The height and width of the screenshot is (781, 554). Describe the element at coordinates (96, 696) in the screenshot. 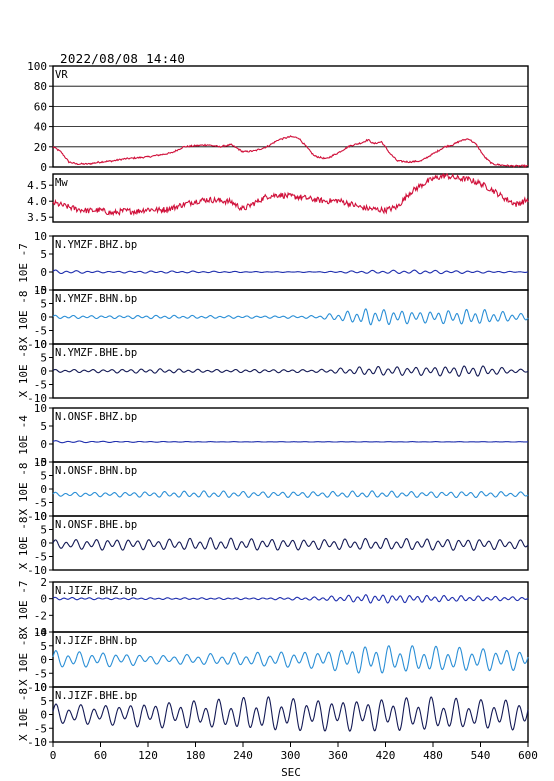

I see `trace-label: N.JIZF.BHE.bp` at that location.